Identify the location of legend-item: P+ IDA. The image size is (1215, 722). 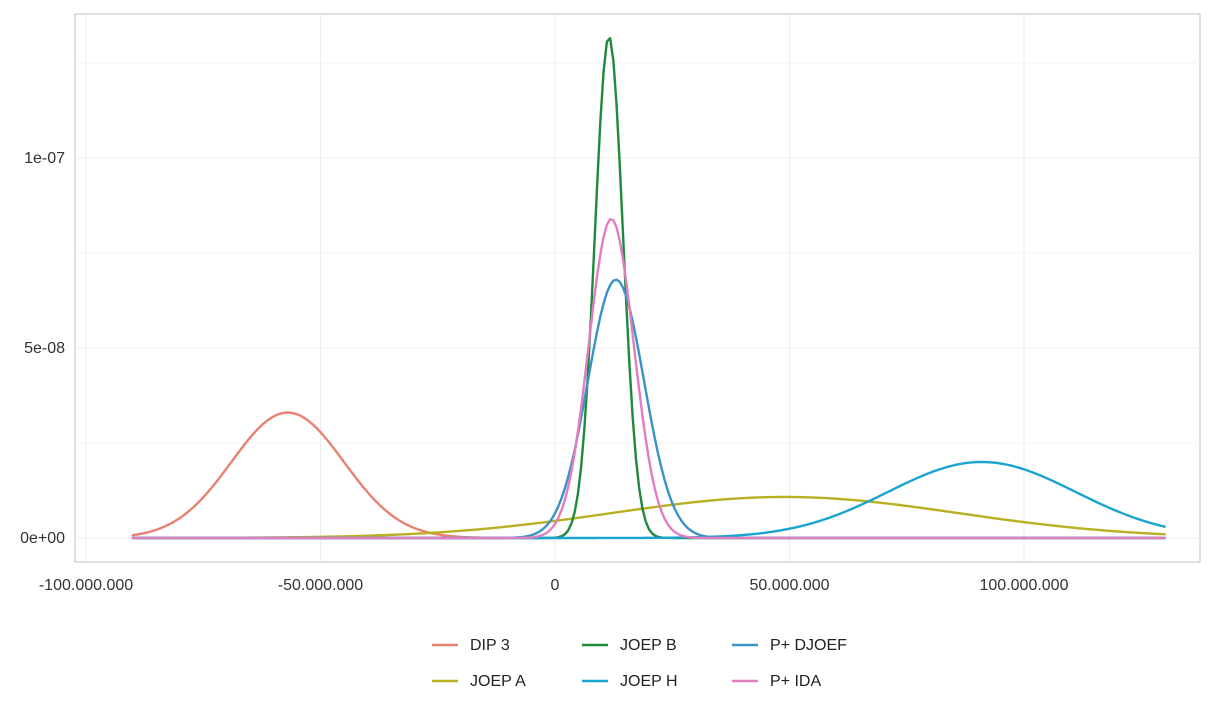
(776, 681).